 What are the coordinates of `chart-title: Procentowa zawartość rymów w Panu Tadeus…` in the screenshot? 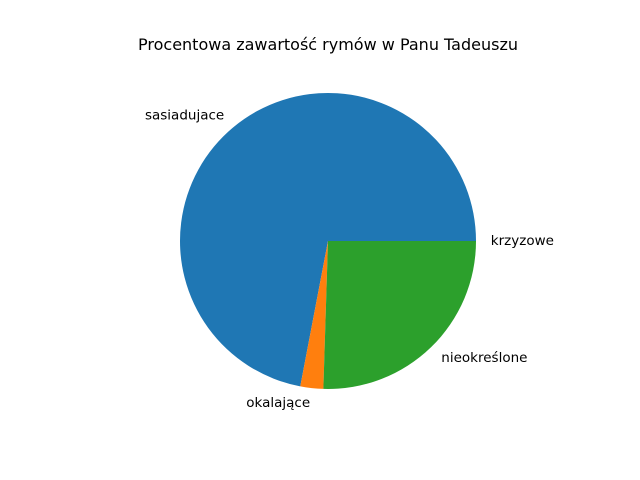 It's located at (328, 44).